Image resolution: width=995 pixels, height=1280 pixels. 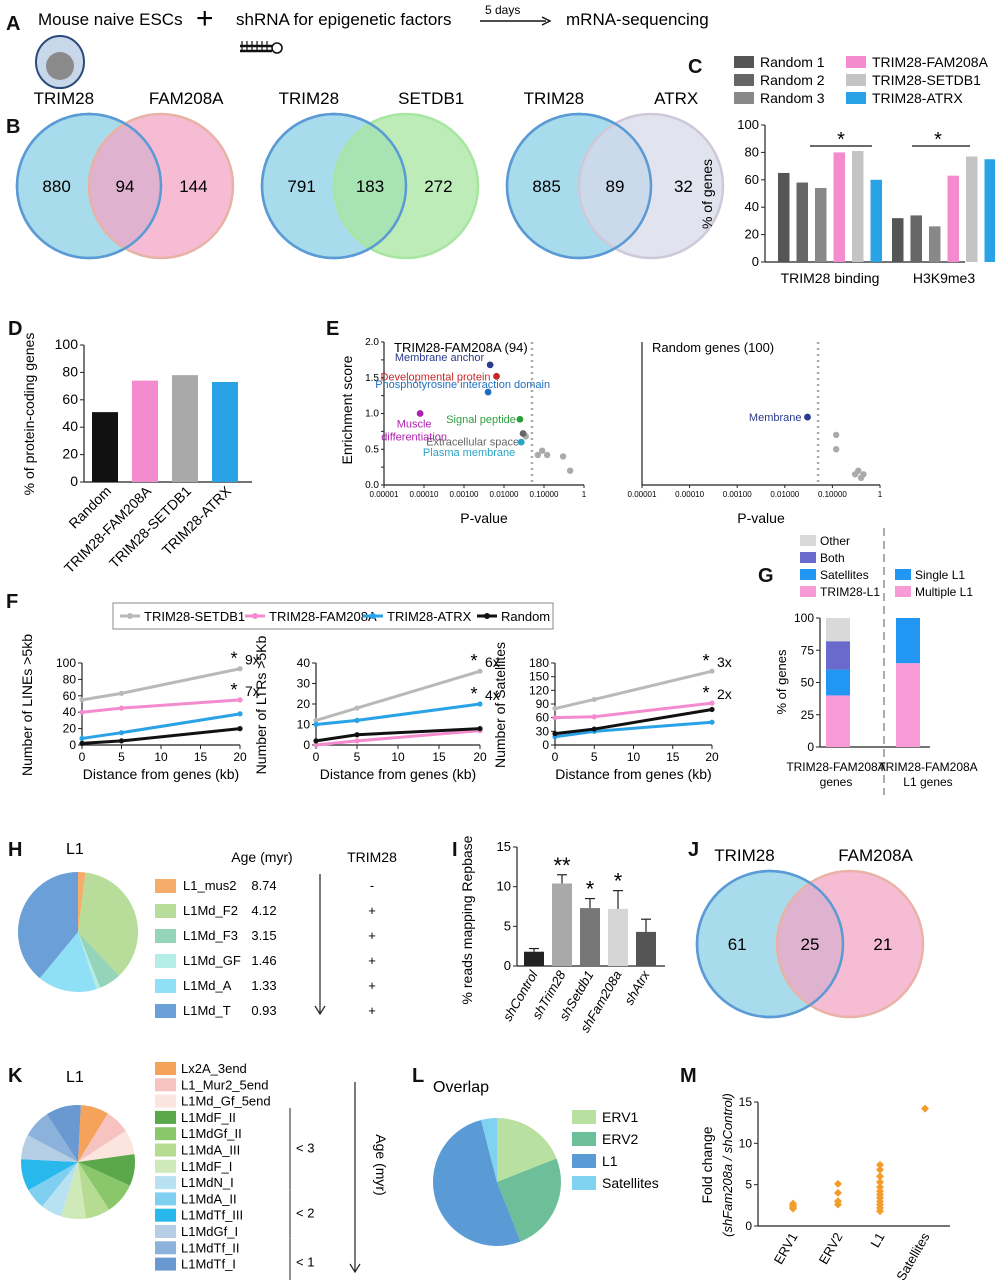 I want to click on legend-box, so click(x=333, y=616).